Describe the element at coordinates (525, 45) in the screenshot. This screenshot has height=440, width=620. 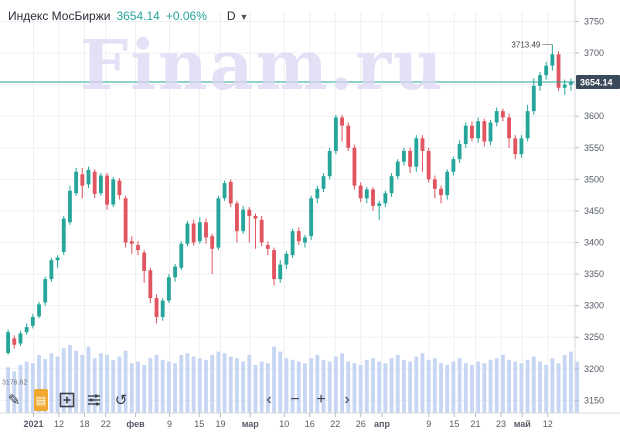
I see `high-label: 3713.49` at that location.